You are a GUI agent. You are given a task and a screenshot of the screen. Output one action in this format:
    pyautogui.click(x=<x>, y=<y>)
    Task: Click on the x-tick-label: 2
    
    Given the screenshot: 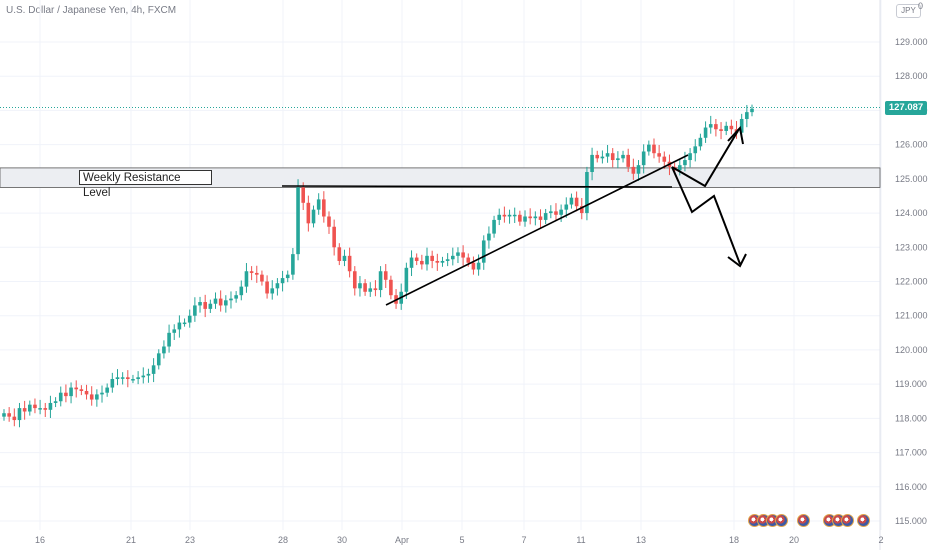 What is the action you would take?
    pyautogui.click(x=880, y=540)
    